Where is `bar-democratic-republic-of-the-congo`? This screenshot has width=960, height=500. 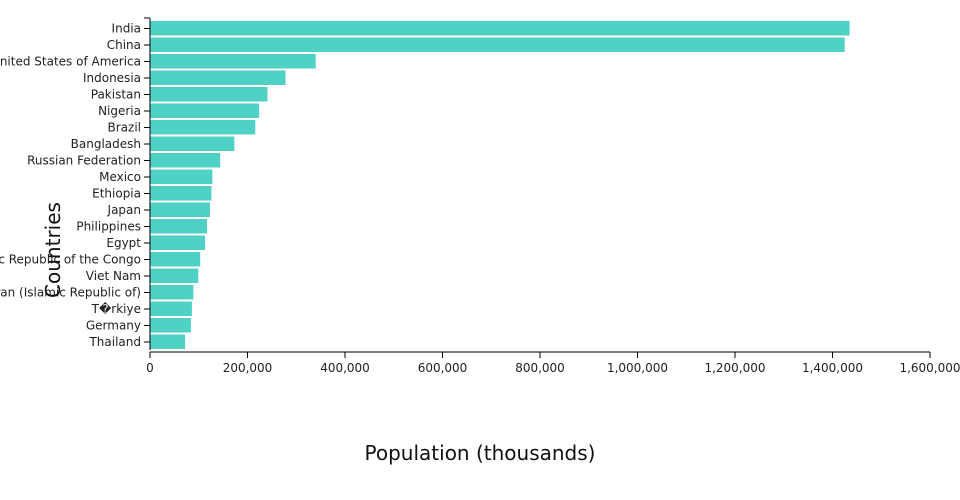 bar-democratic-republic-of-the-congo is located at coordinates (175, 259).